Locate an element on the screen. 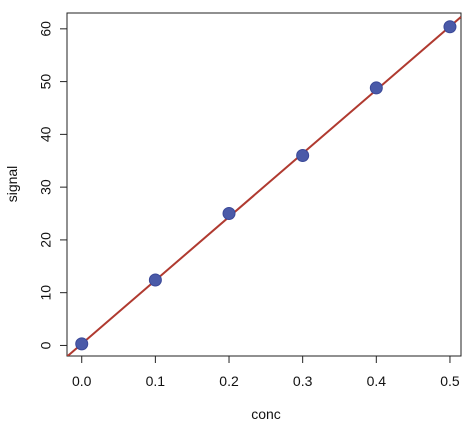  x-tick-label: 0.4 is located at coordinates (377, 381).